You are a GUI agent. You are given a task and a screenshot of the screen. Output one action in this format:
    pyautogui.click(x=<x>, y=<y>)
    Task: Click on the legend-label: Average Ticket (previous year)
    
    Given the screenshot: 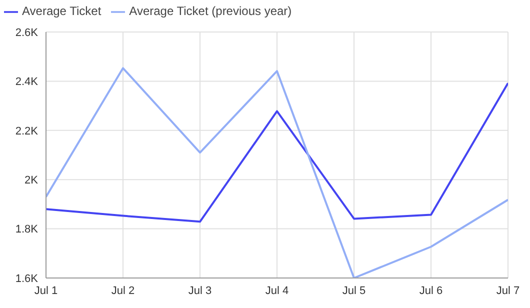 What is the action you would take?
    pyautogui.click(x=210, y=11)
    